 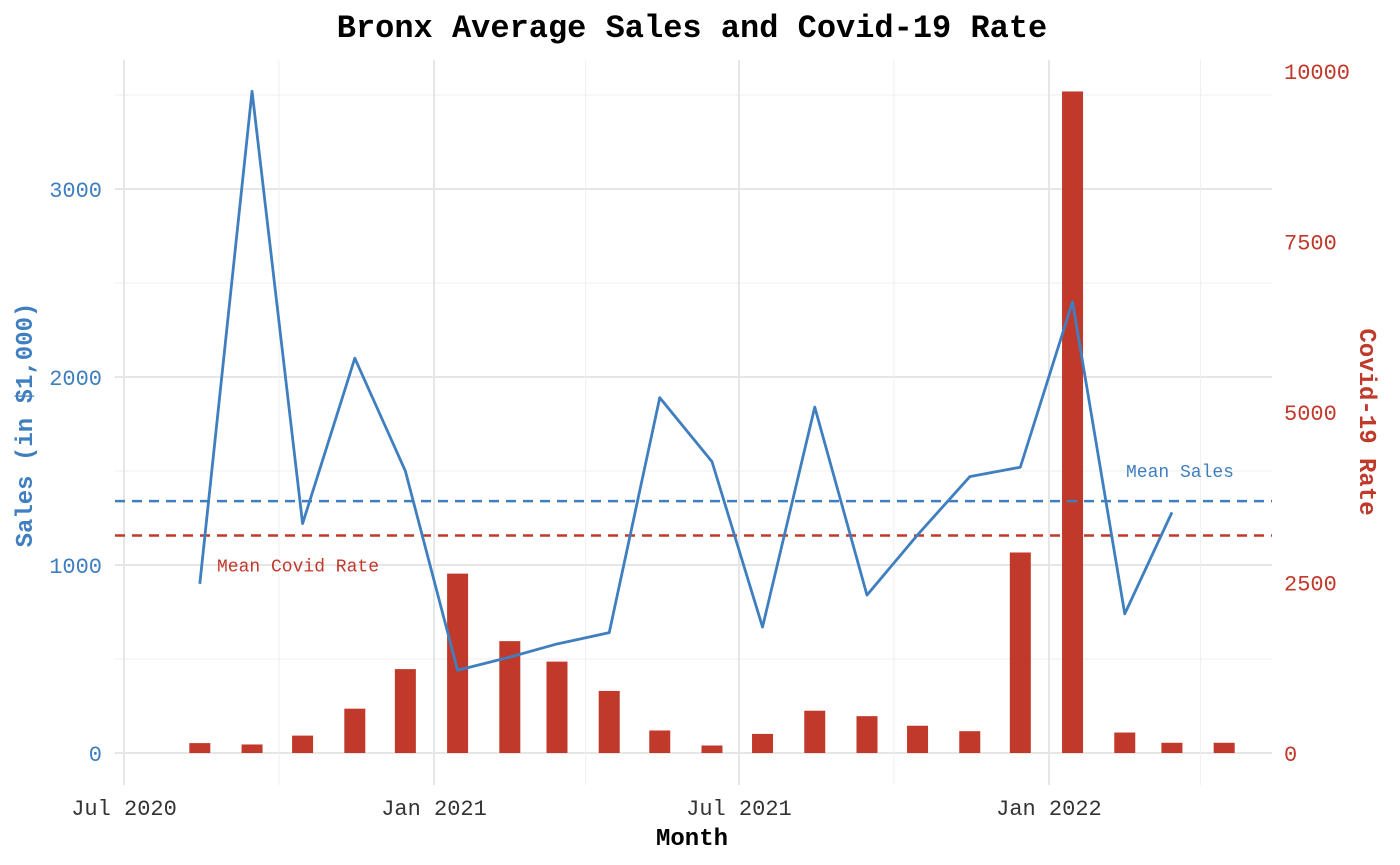 I want to click on x-tick-label: Jan 2022, so click(x=1049, y=809).